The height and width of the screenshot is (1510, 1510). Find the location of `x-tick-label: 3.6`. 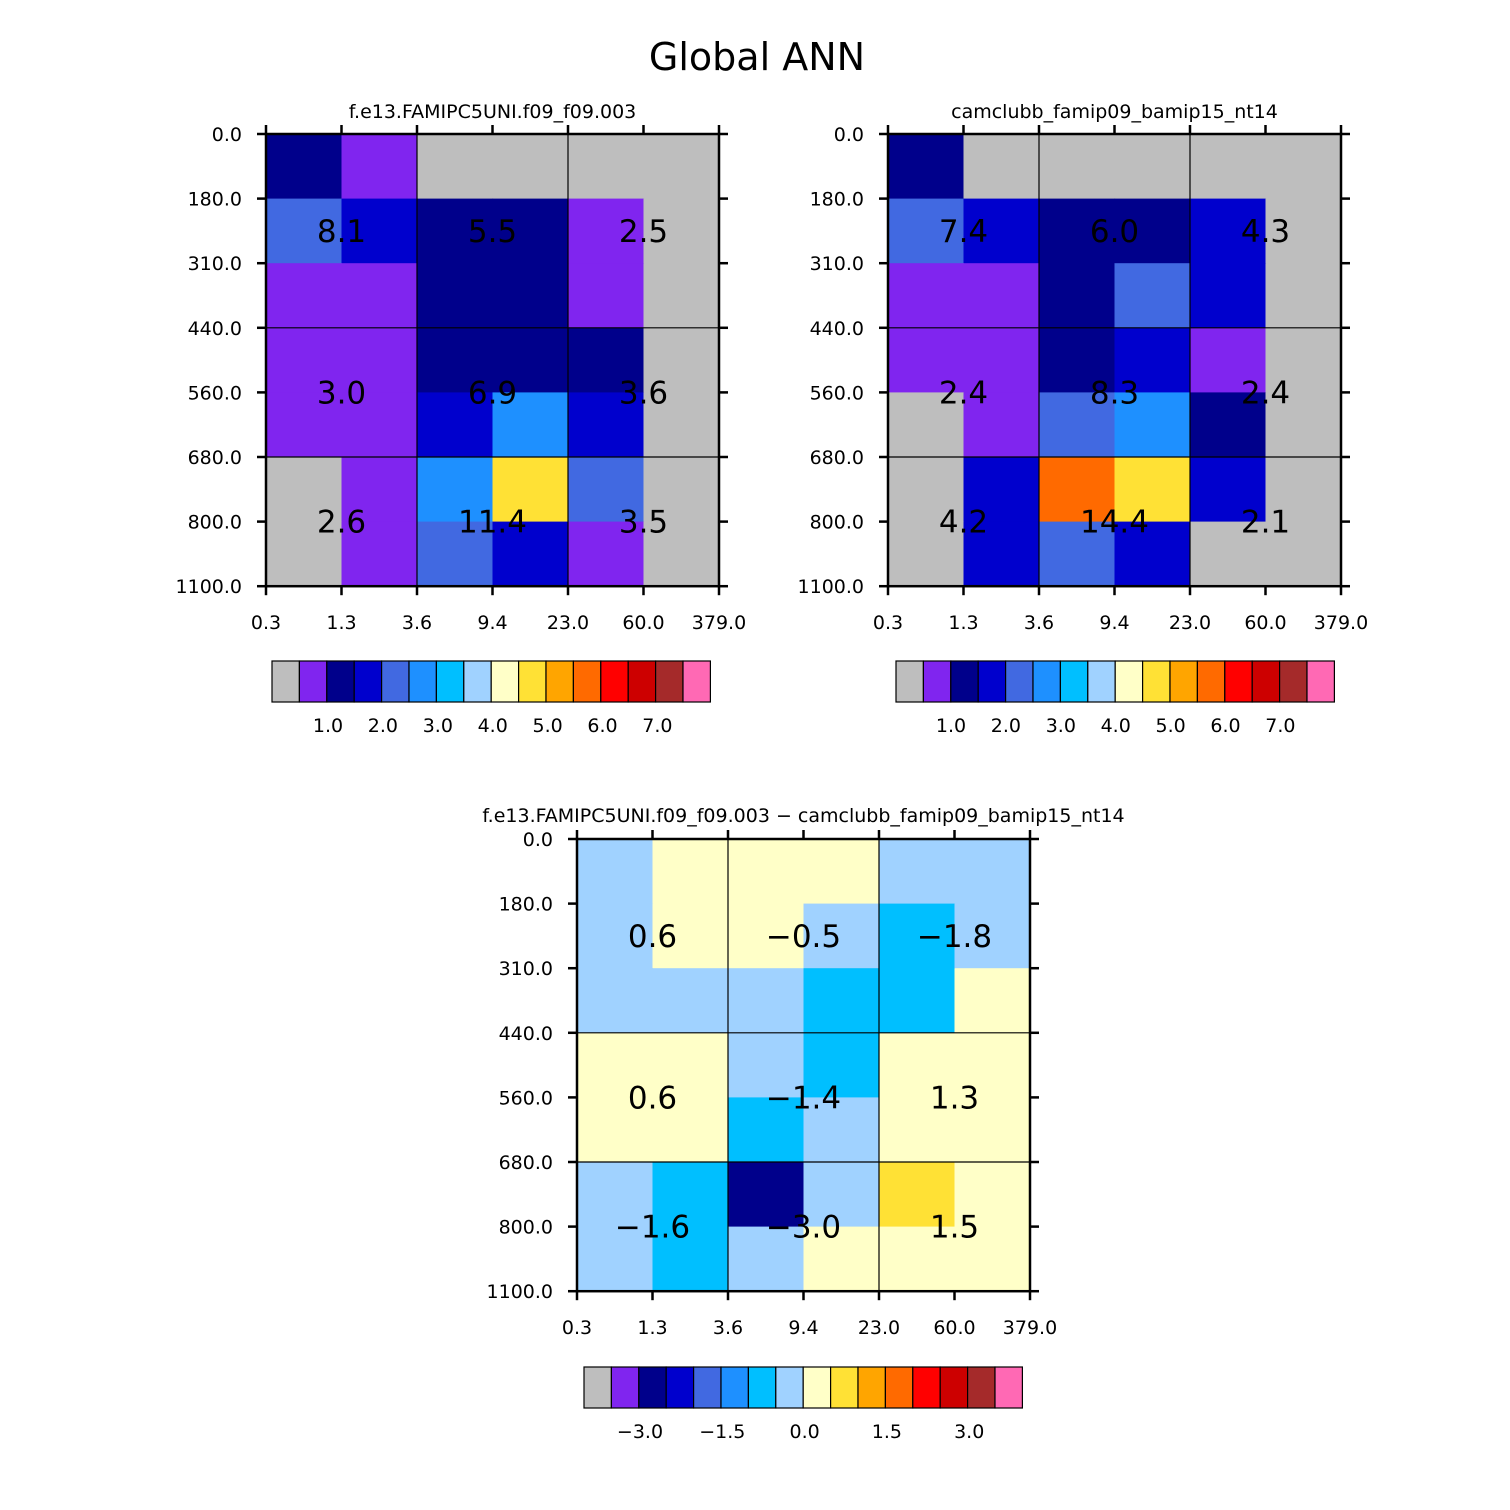

x-tick-label: 3.6 is located at coordinates (417, 623).